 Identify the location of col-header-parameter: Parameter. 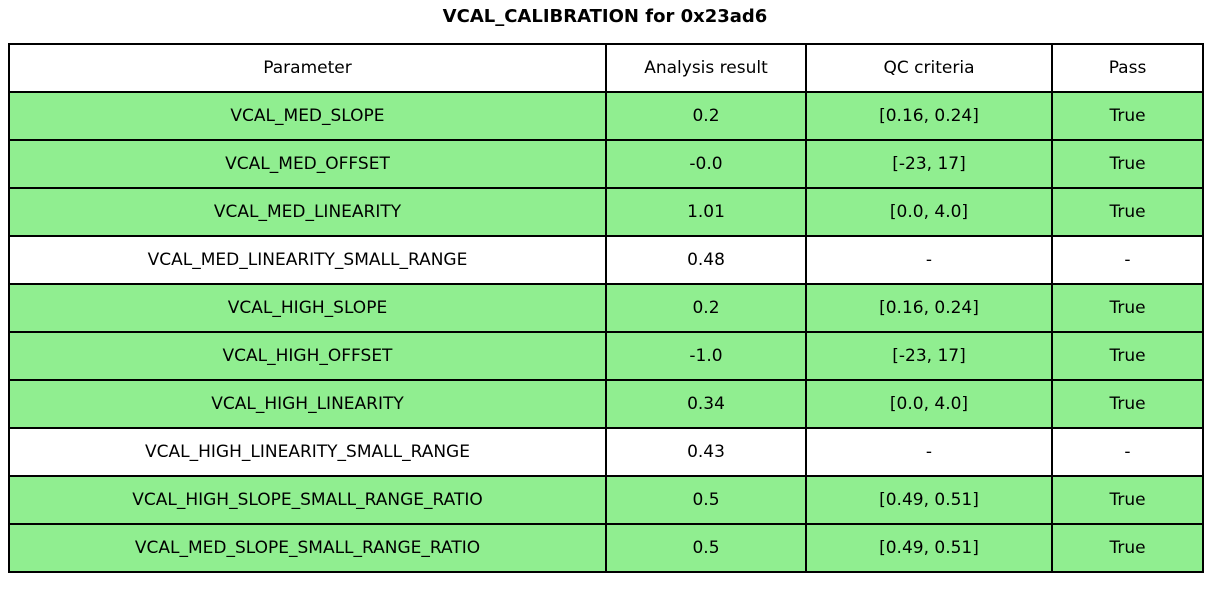
(307, 68).